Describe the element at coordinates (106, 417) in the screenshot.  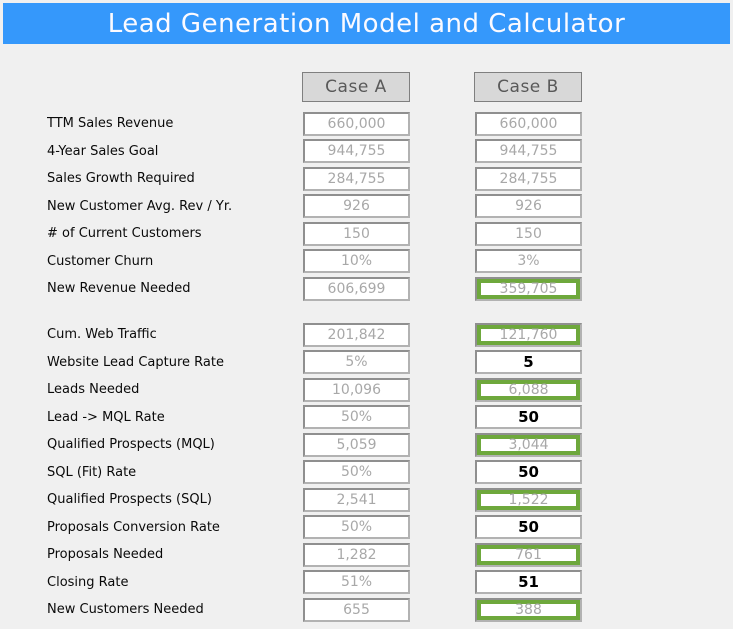
I see `row-label: Lead -> MQL Rate` at that location.